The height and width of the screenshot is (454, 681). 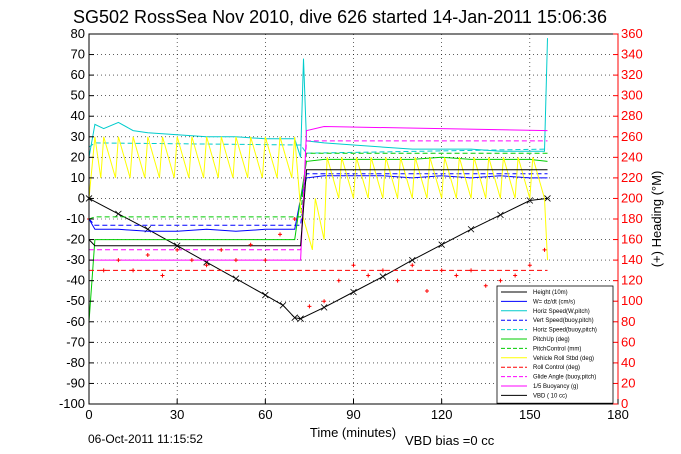 What do you see at coordinates (75, 362) in the screenshot?
I see `y-tick-label: -80` at bounding box center [75, 362].